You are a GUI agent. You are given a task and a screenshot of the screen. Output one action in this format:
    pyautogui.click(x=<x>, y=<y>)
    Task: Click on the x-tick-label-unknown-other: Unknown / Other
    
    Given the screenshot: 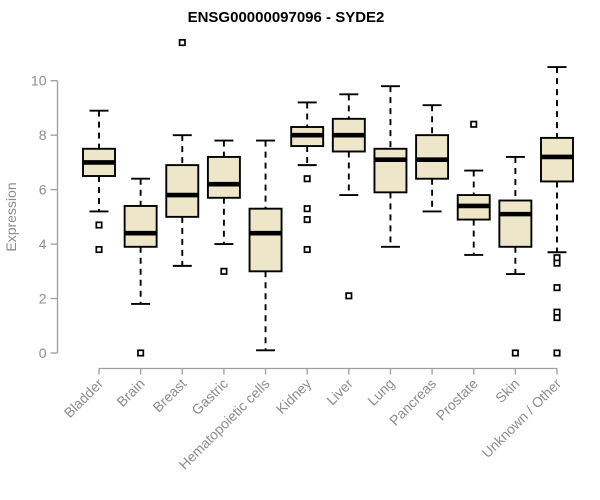 What is the action you would take?
    pyautogui.click(x=522, y=418)
    